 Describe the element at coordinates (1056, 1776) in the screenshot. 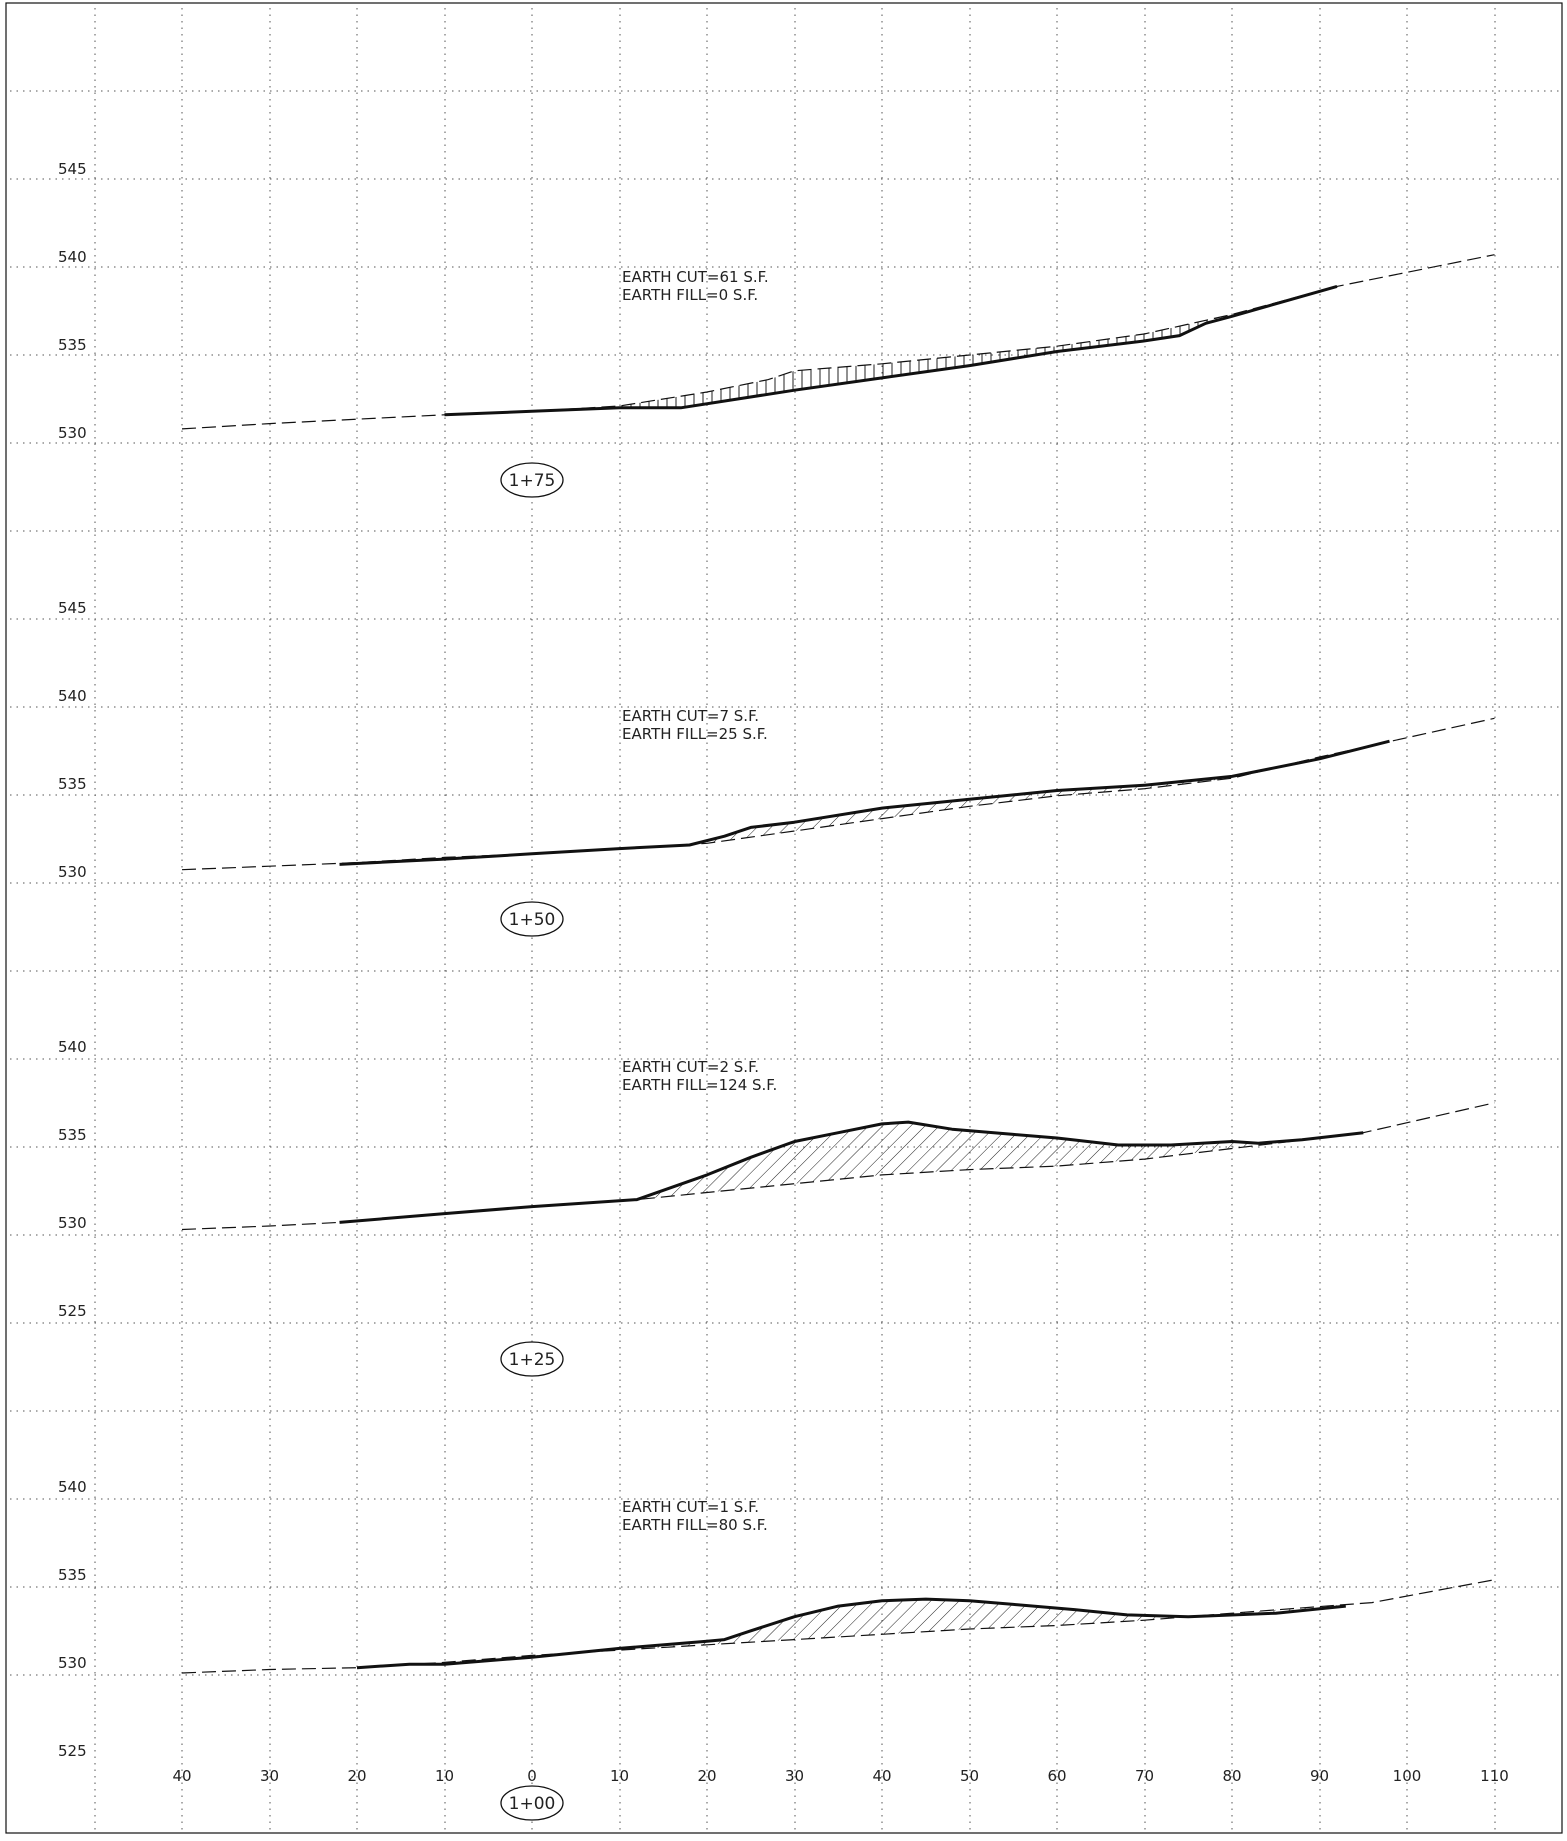

I see `x-tick-label: 60` at that location.